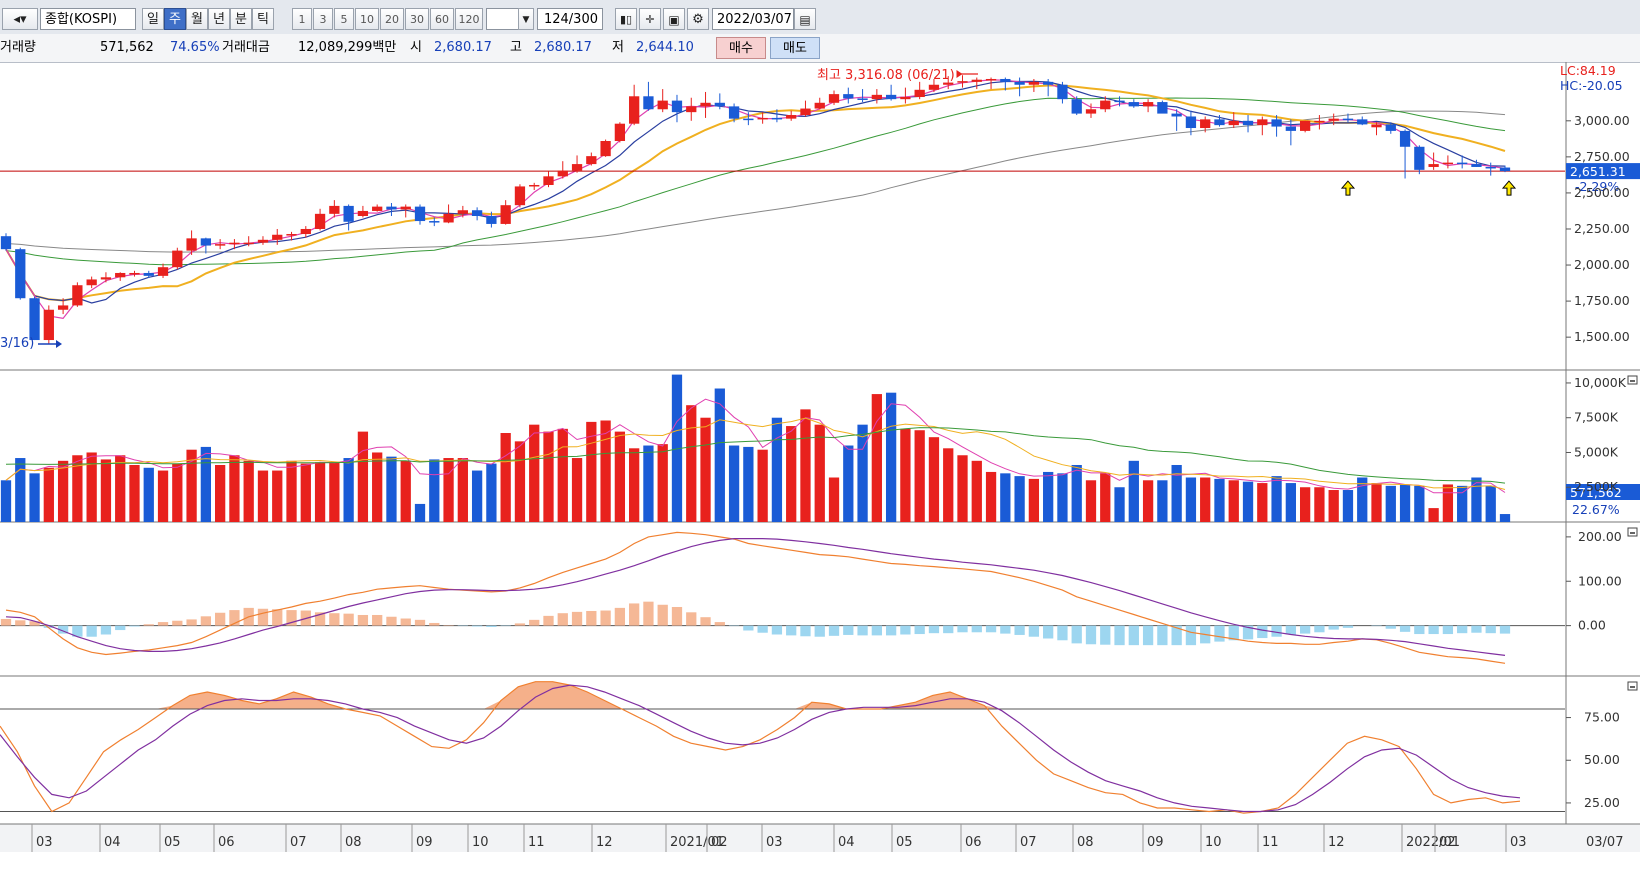  I want to click on period-button-2: 월, so click(197, 19).